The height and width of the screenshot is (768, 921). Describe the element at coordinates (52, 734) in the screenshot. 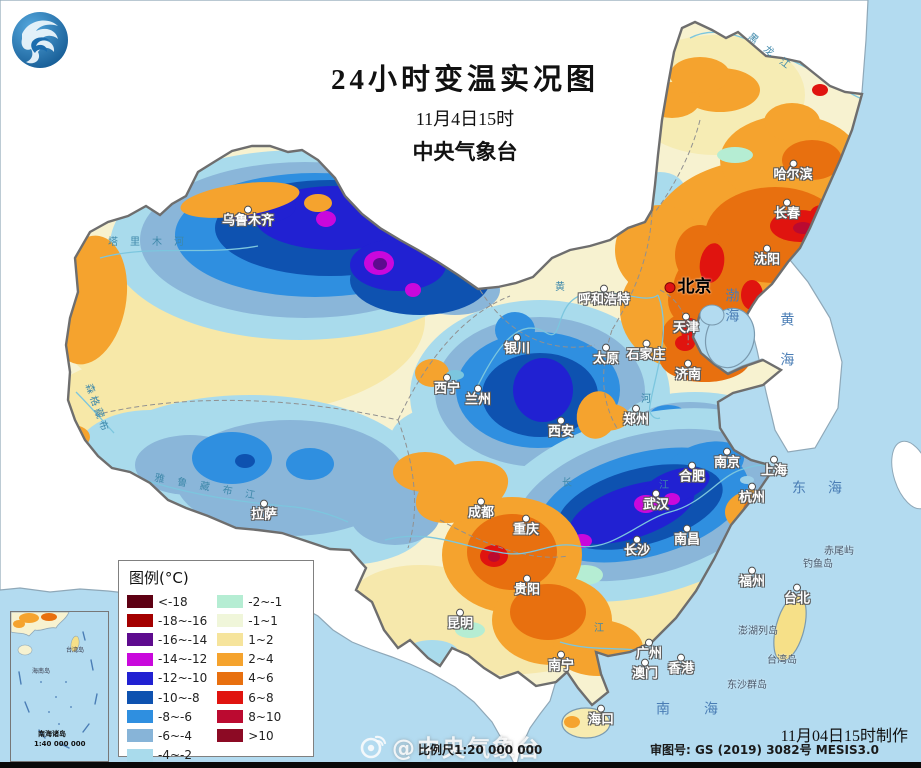

I see `inset-name-label: 南海诸岛` at that location.